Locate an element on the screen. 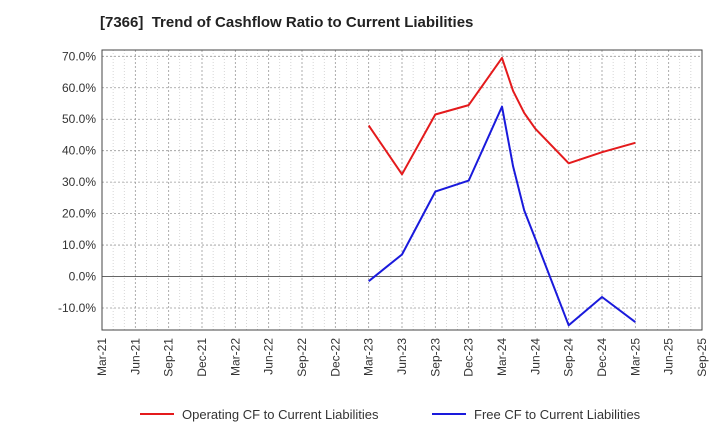 The image size is (720, 440). x-tick-label: Mar-23 is located at coordinates (369, 357).